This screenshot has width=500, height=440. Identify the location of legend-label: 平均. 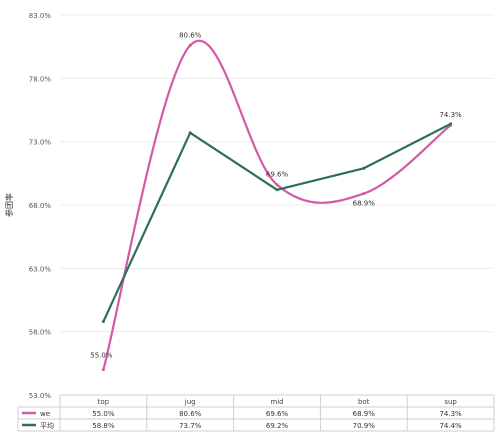
(47, 425).